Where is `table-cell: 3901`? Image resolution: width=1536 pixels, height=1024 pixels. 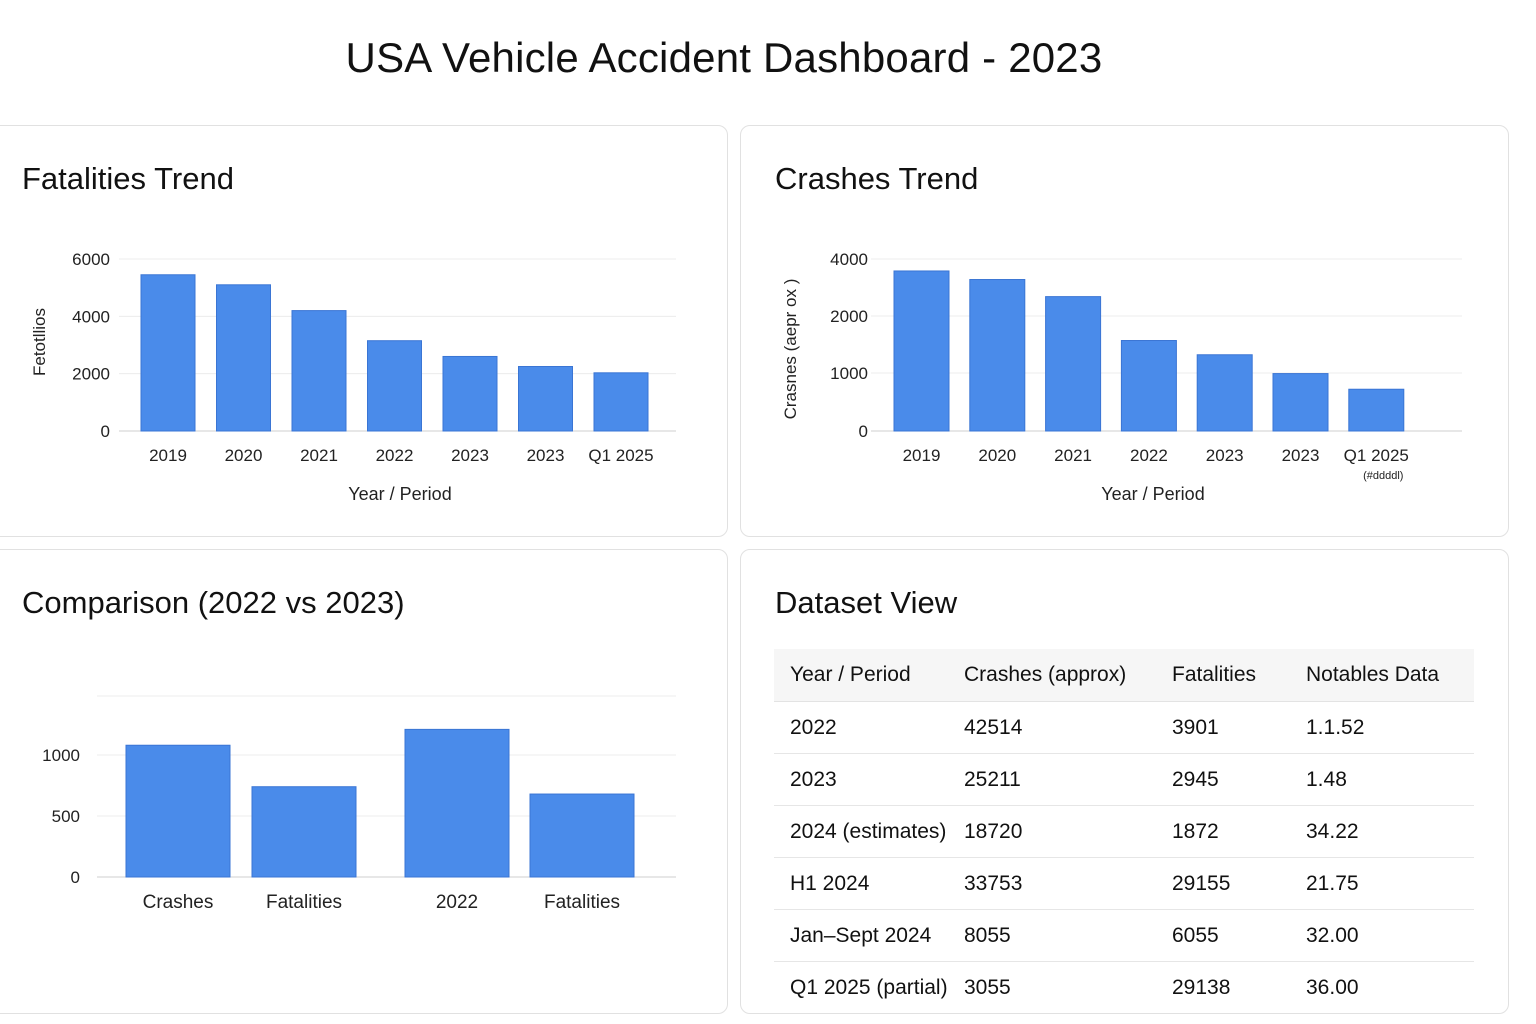 table-cell: 3901 is located at coordinates (1223, 727).